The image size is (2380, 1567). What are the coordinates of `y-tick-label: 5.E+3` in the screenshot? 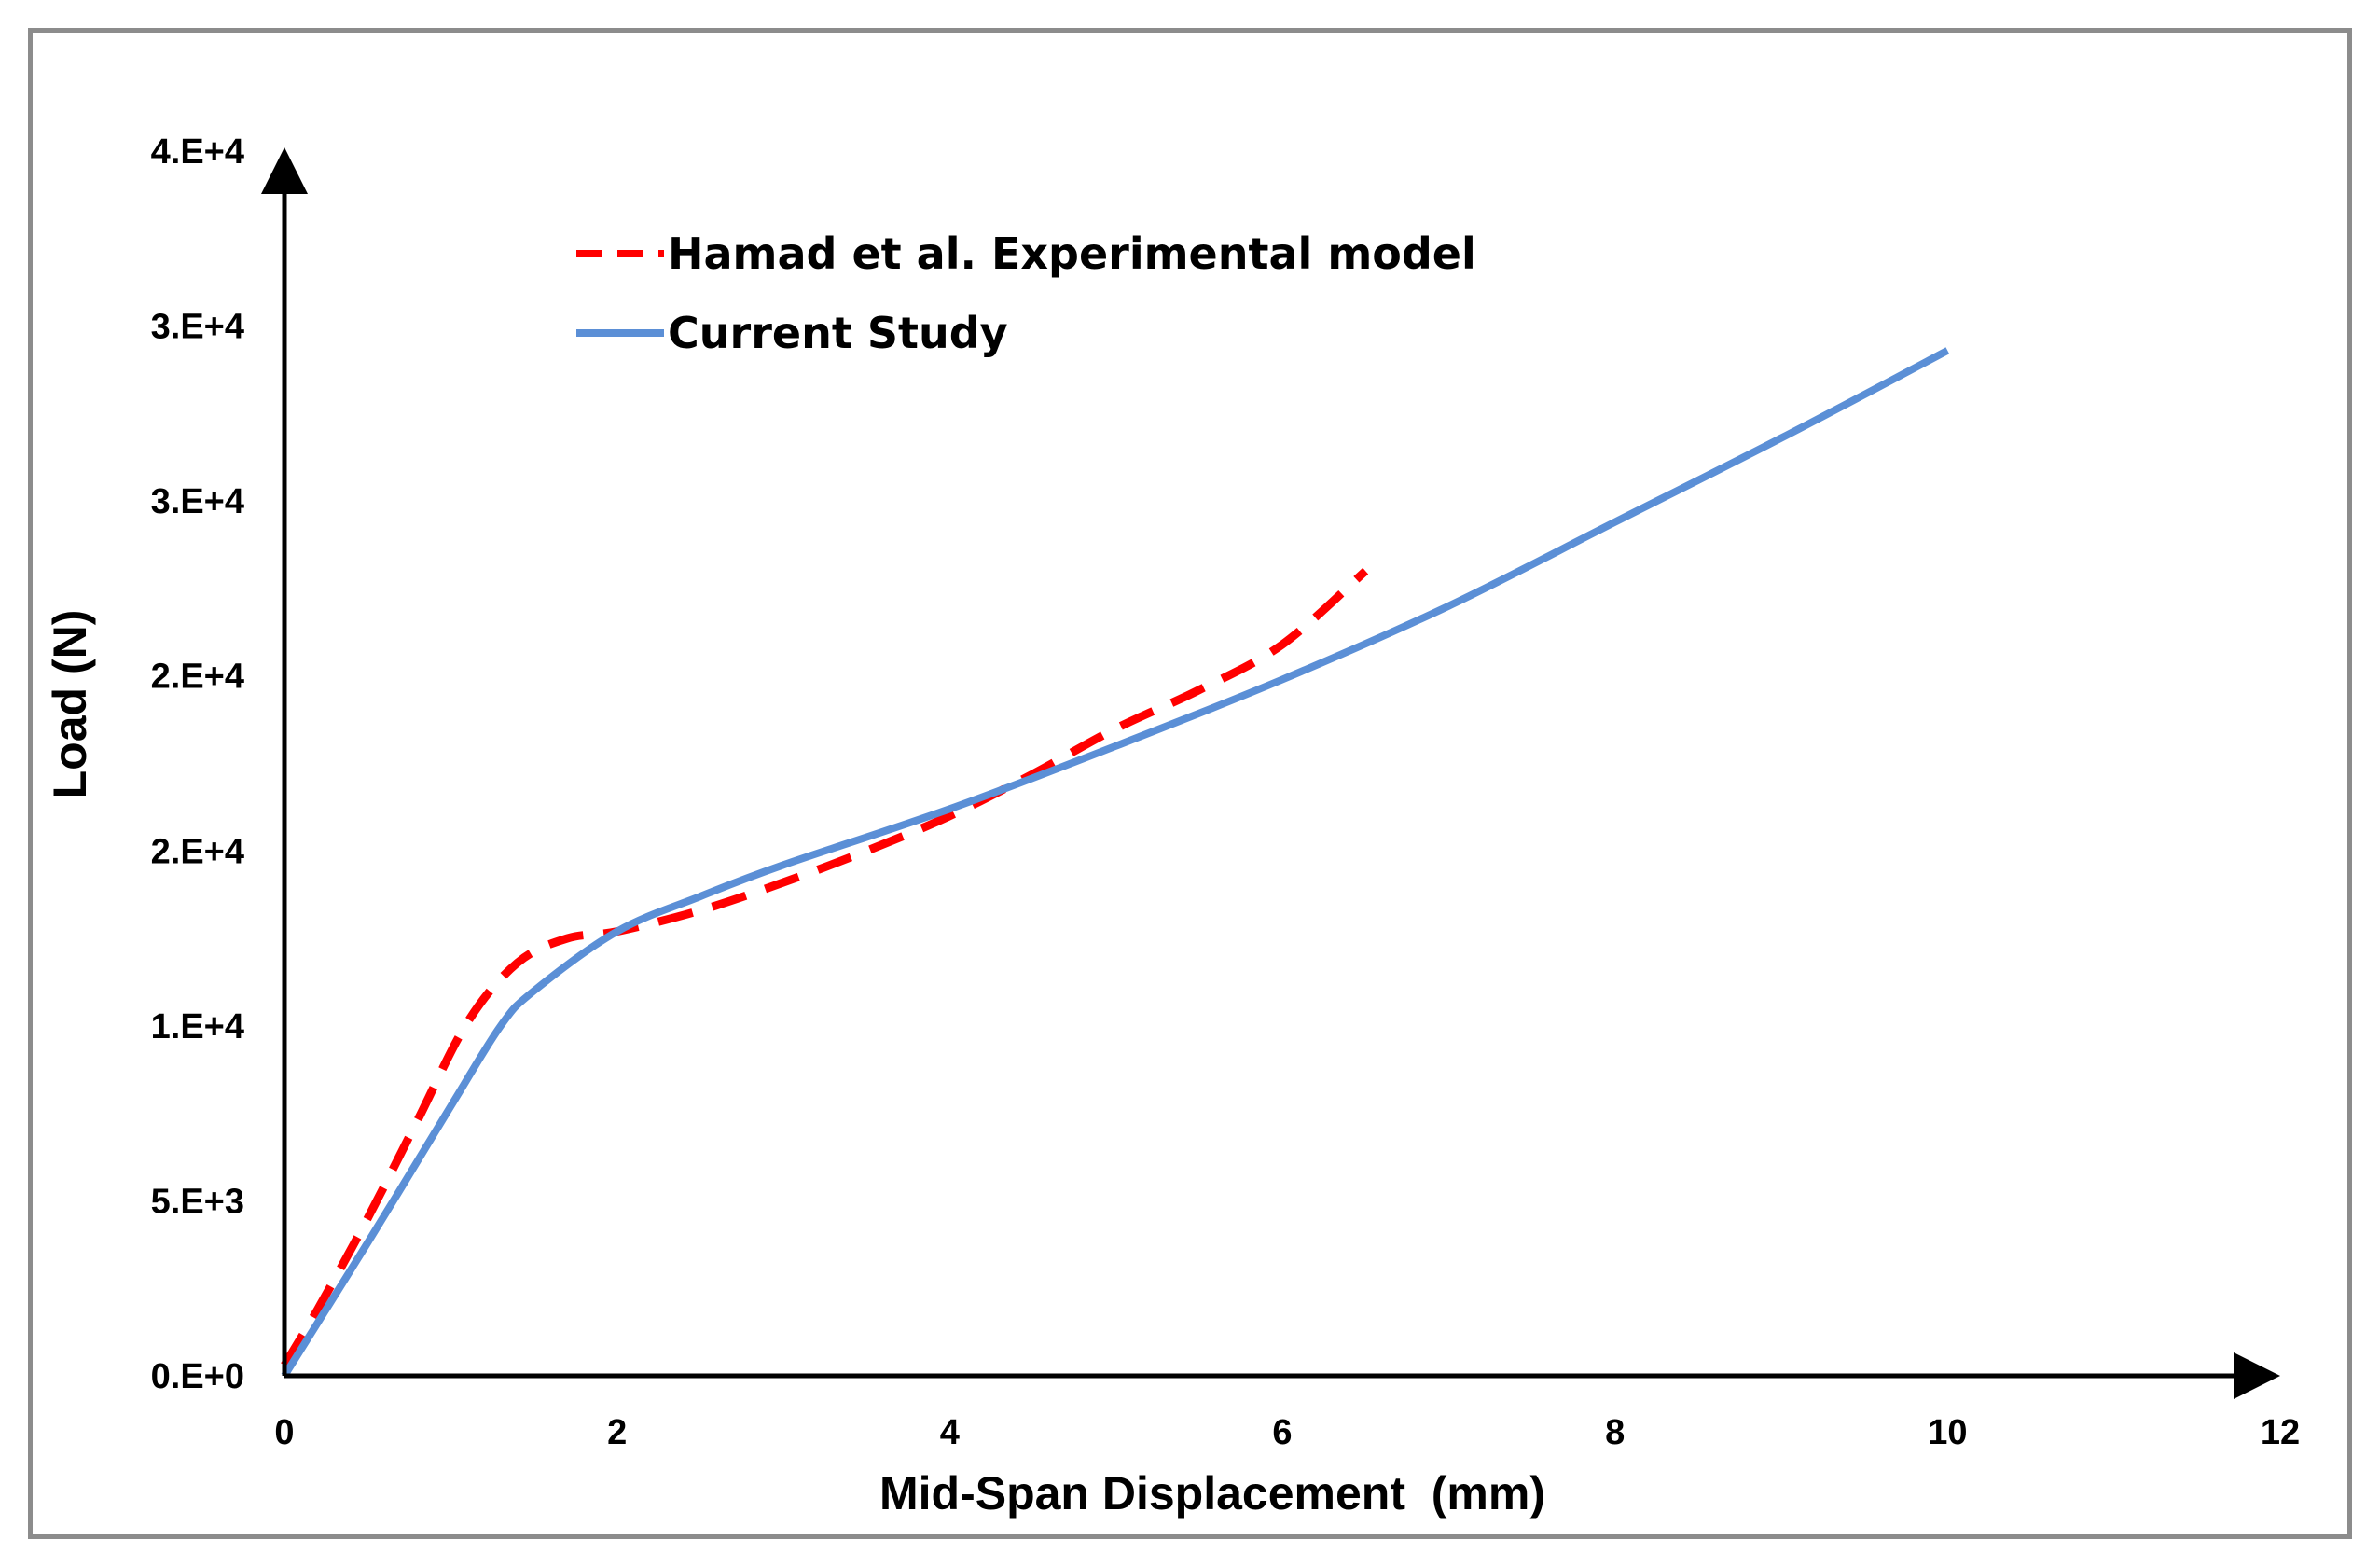 It's located at (197, 1201).